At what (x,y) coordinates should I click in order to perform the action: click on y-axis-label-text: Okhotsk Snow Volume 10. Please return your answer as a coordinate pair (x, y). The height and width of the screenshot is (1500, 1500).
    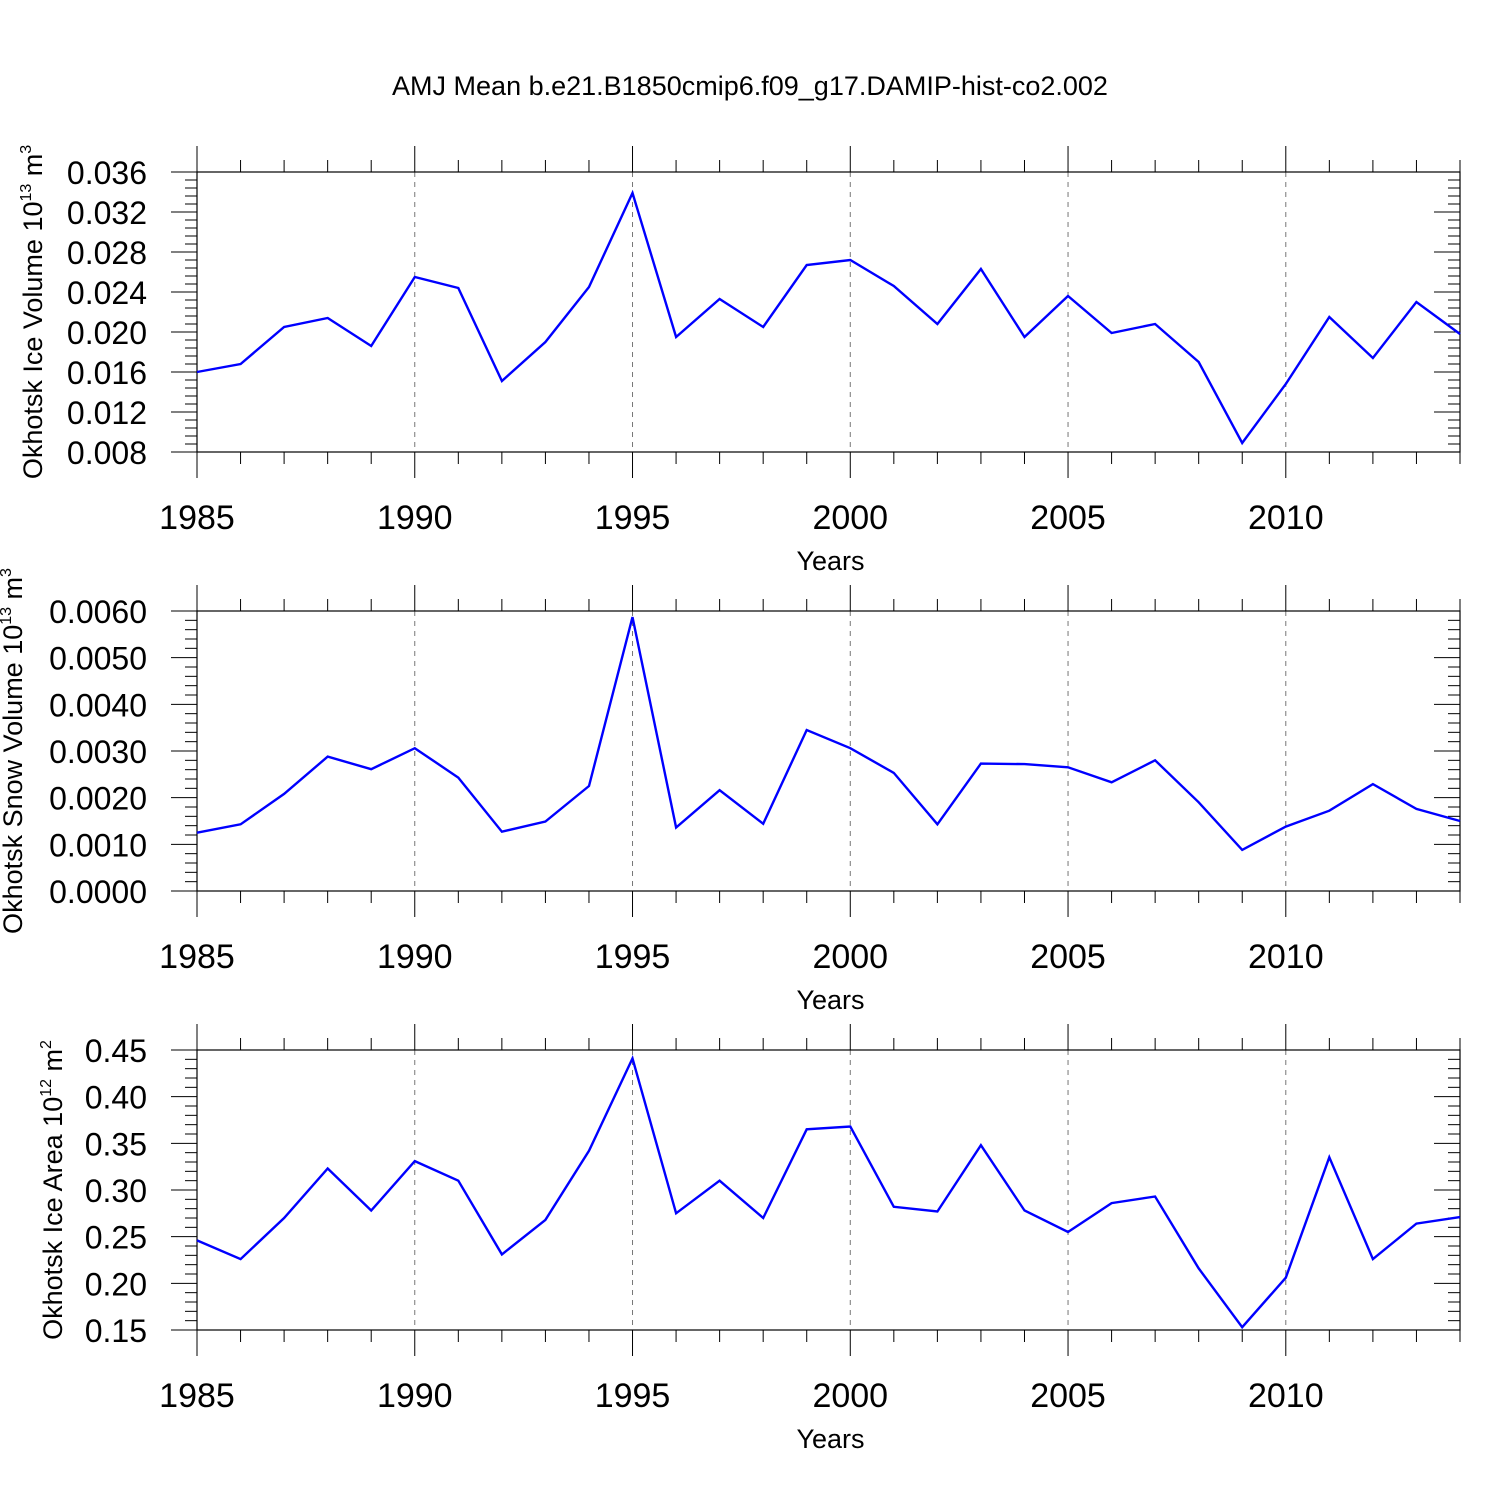
    Looking at the image, I should click on (14, 779).